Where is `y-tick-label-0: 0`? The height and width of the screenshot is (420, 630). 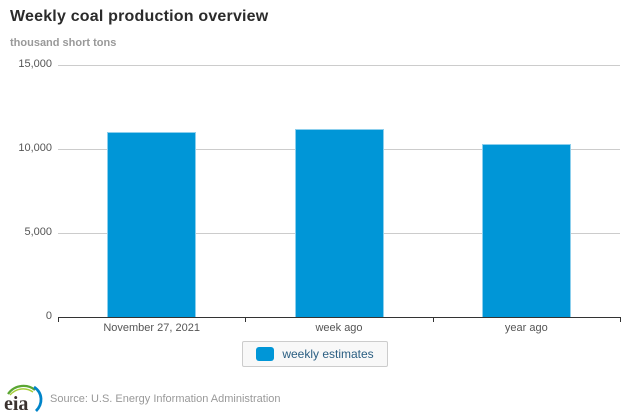
y-tick-label-0: 0 is located at coordinates (48, 316).